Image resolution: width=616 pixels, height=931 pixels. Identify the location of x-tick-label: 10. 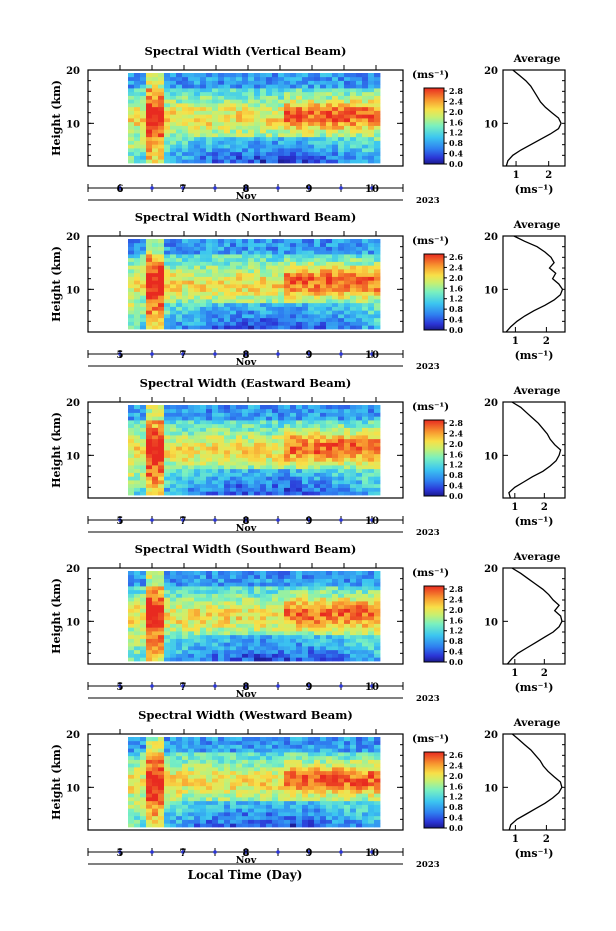
(372, 687).